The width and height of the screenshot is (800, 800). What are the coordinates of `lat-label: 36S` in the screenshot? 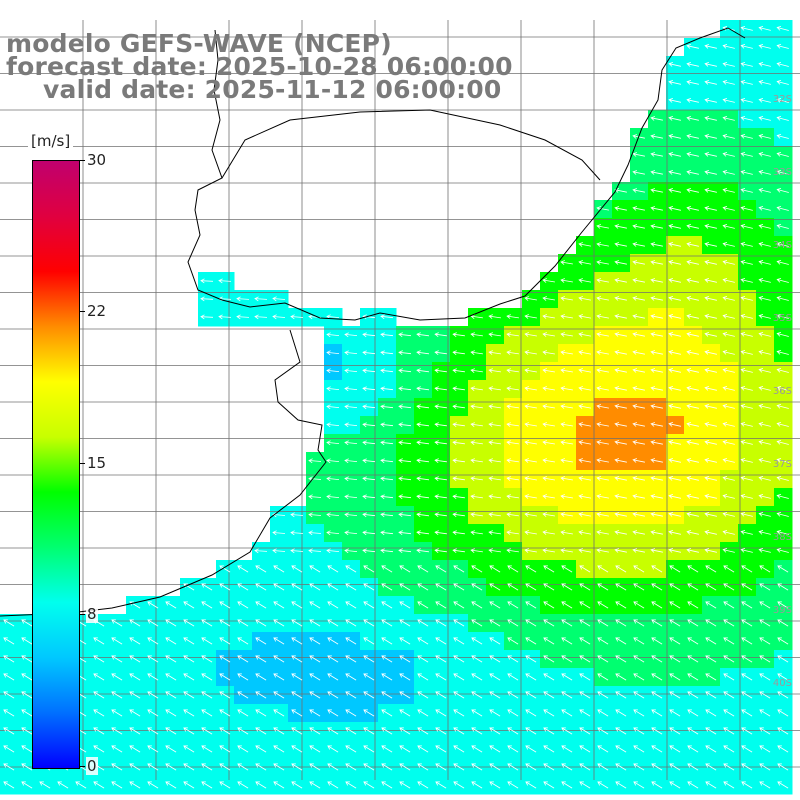 It's located at (782, 391).